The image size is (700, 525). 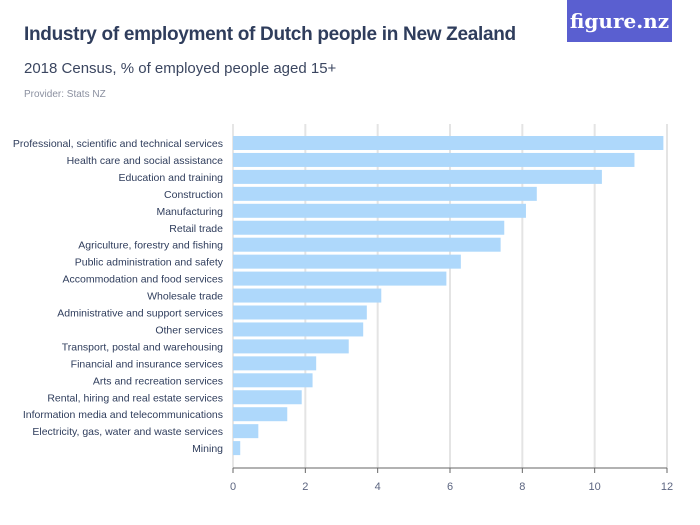 What do you see at coordinates (150, 246) in the screenshot?
I see `category-label: Agriculture, forestry and fishing` at bounding box center [150, 246].